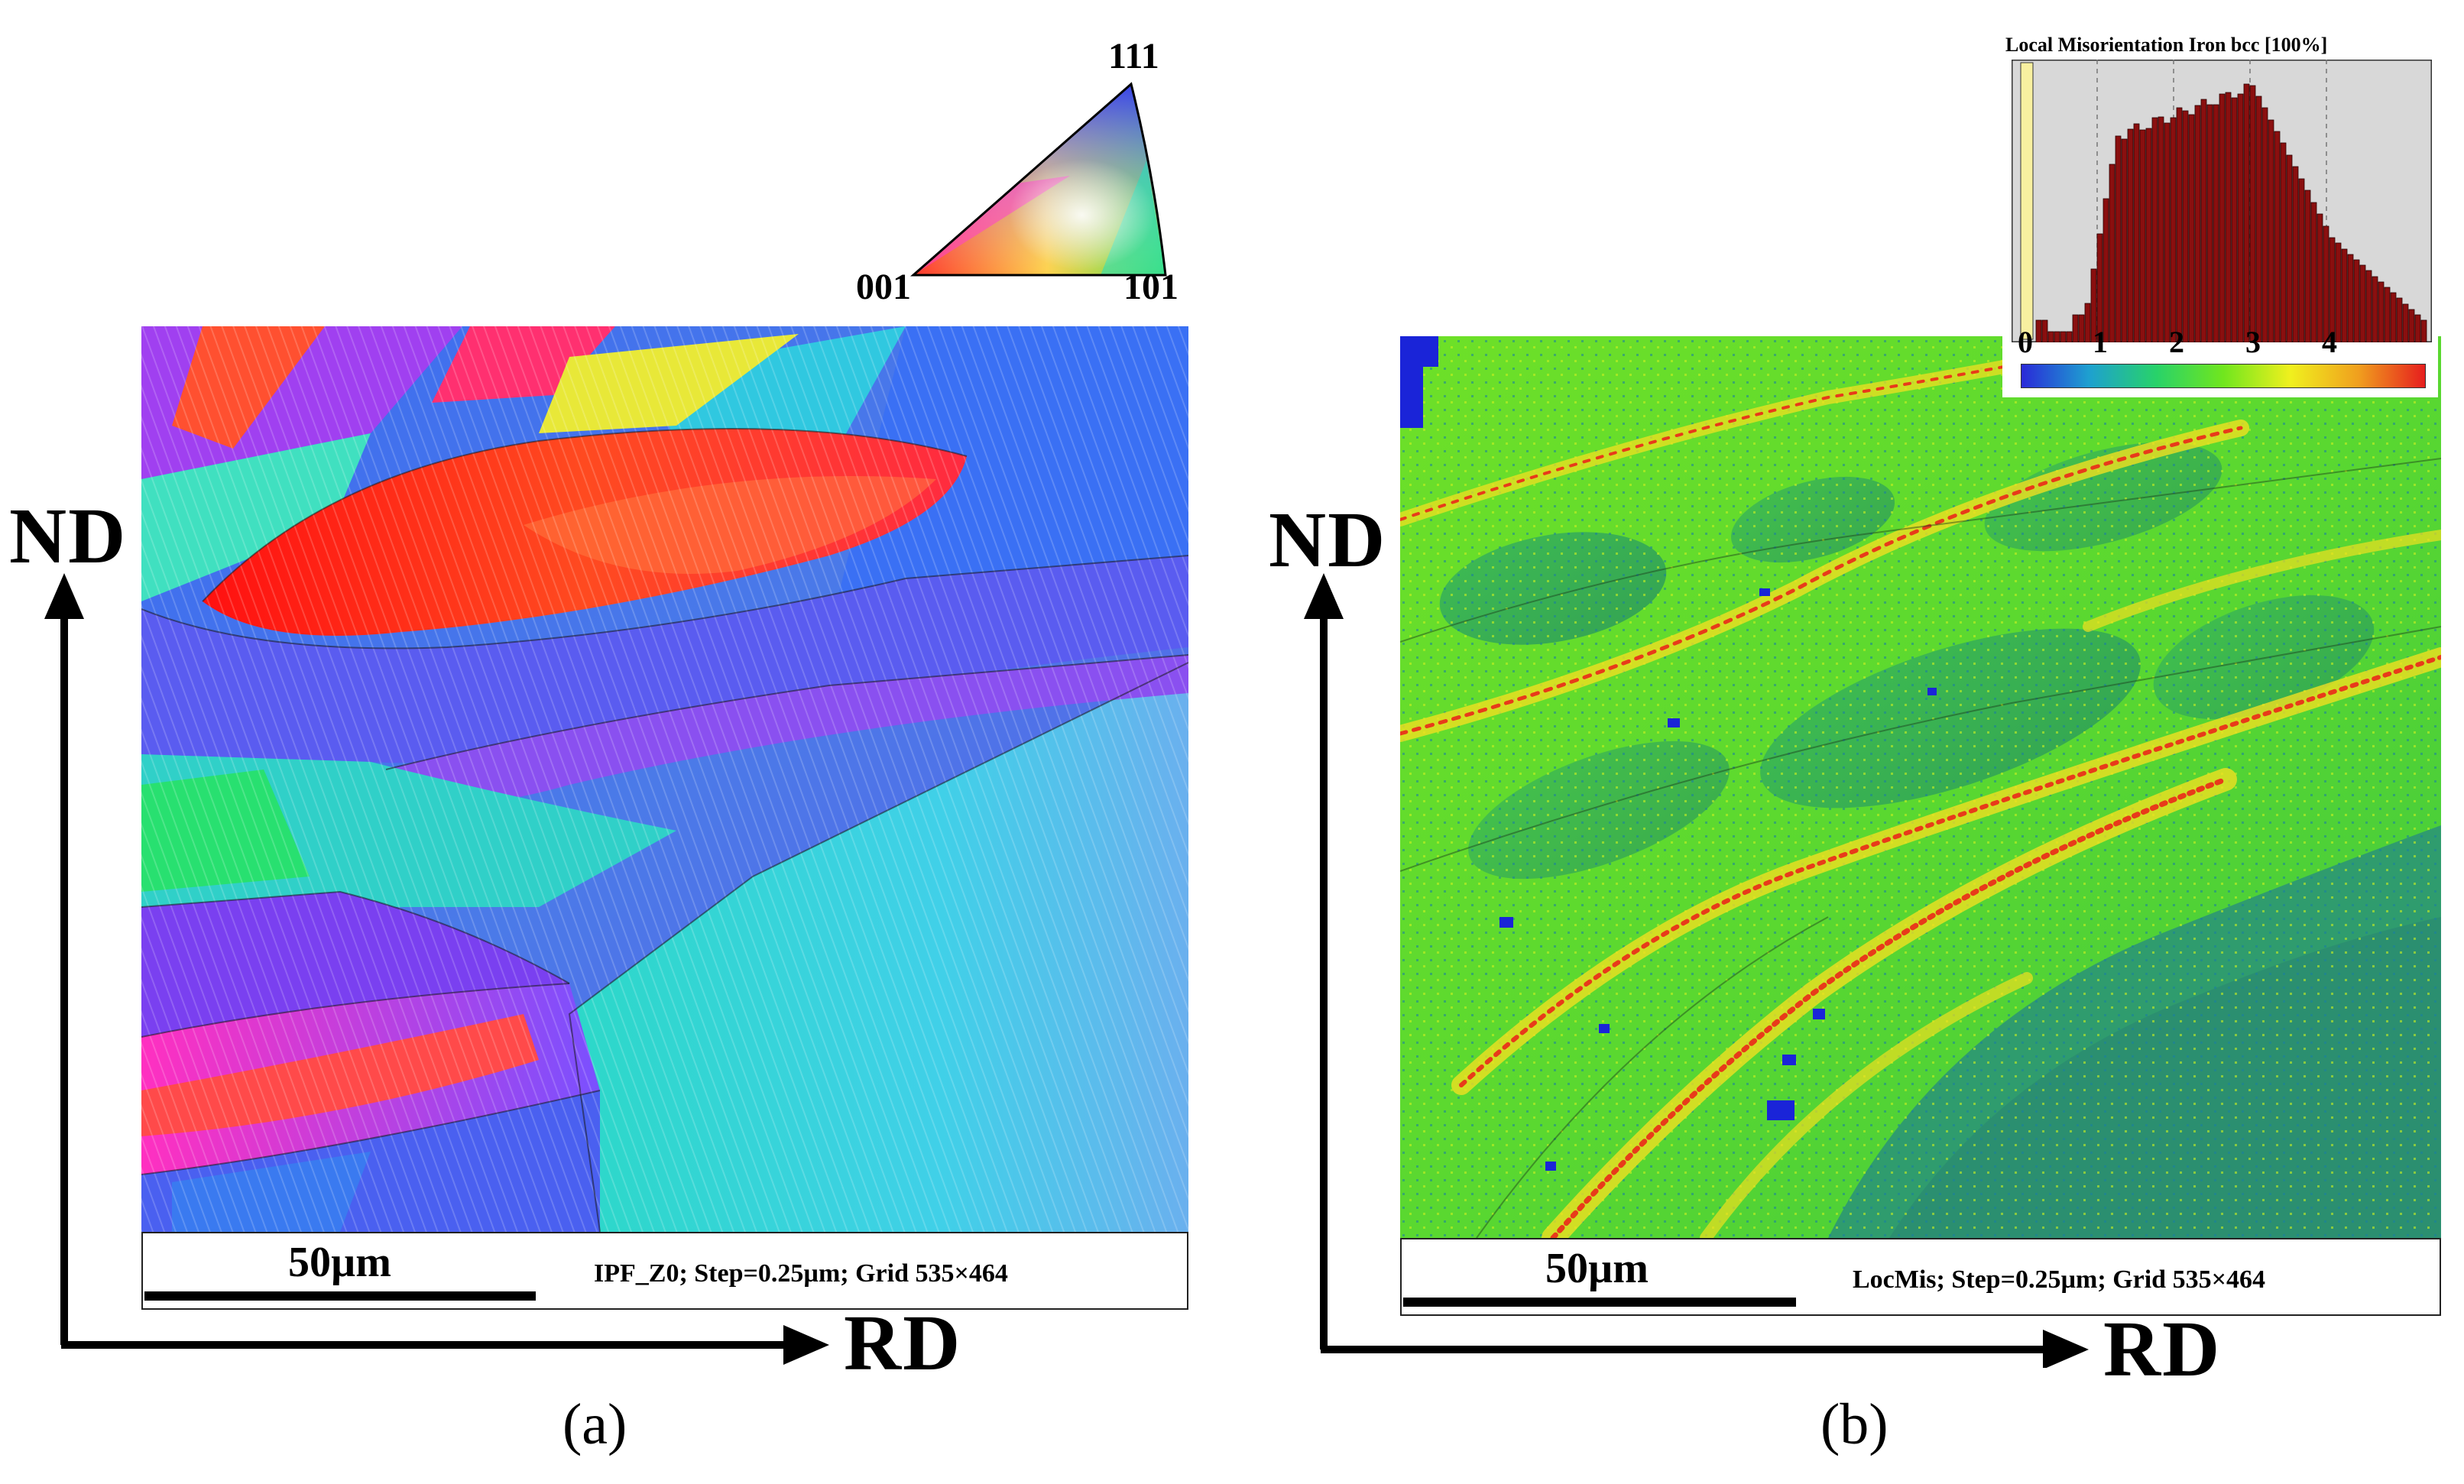 This screenshot has height=1484, width=2464. I want to click on scale-bar-b, so click(1600, 1303).